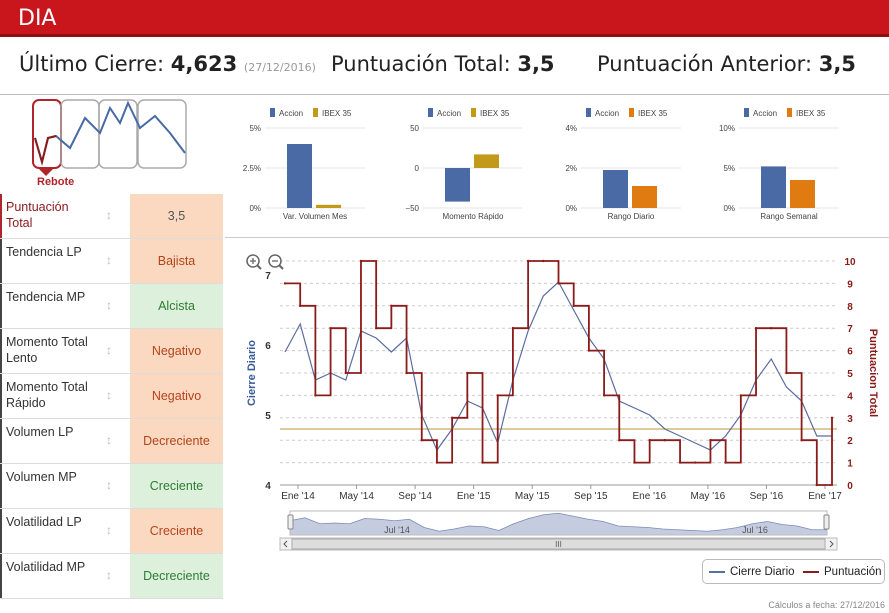  Describe the element at coordinates (204, 64) in the screenshot. I see `last-close-value: 4,623` at that location.